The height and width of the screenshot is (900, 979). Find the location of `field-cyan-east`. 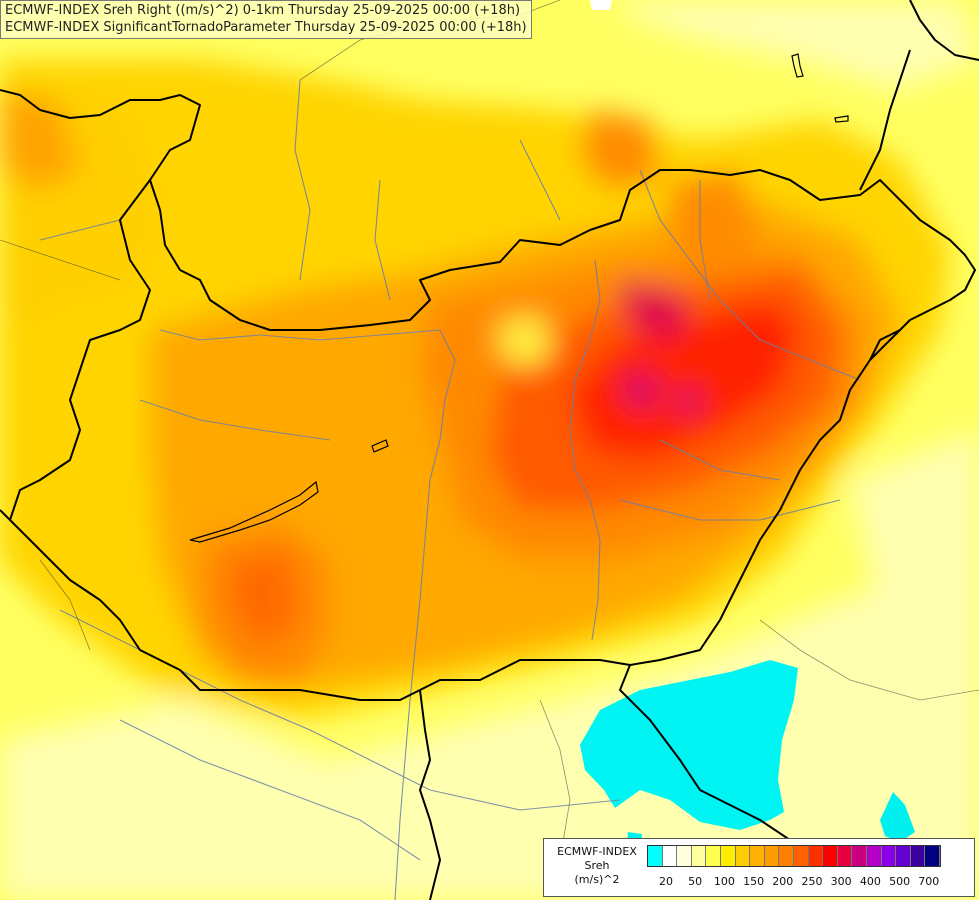

field-cyan-east is located at coordinates (897, 817).